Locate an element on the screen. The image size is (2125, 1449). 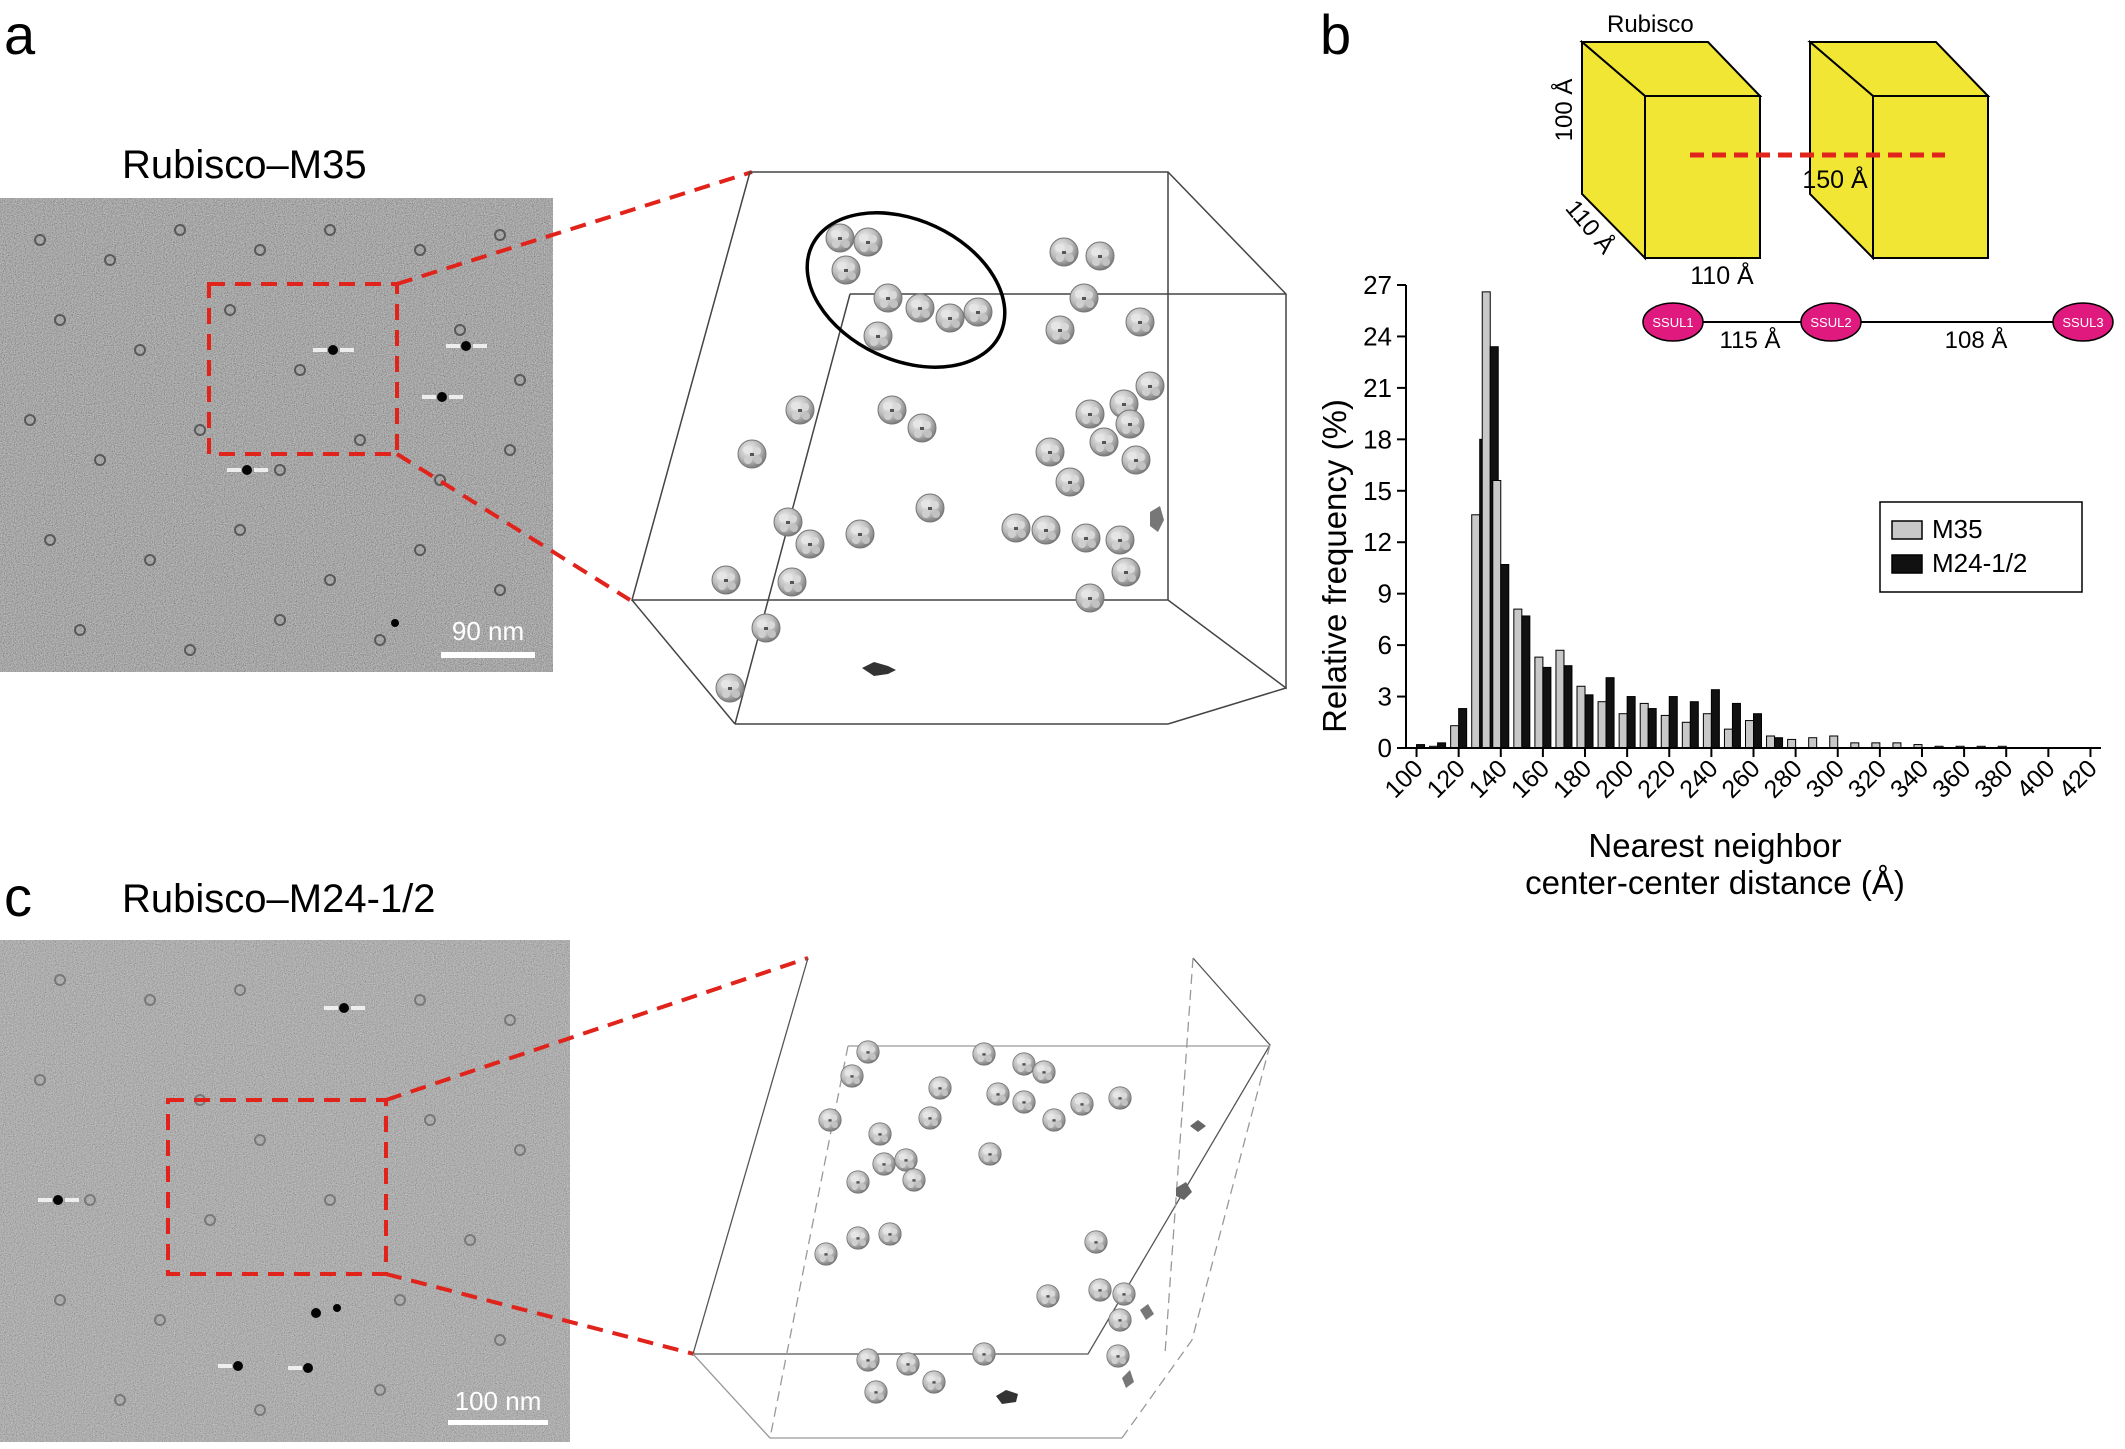
x-tick-label: 200 is located at coordinates (1614, 778).